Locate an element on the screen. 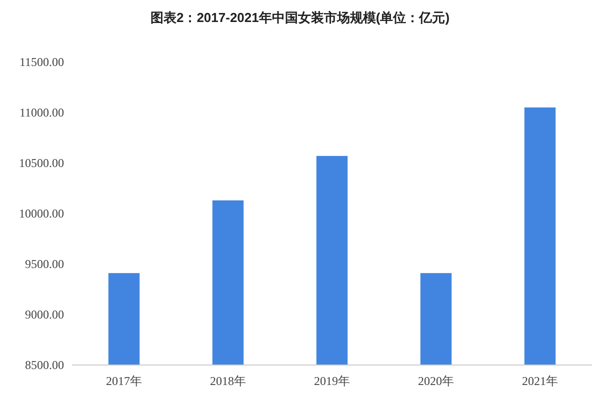 The image size is (600, 396). x-tick-label: 2017年 is located at coordinates (124, 381).